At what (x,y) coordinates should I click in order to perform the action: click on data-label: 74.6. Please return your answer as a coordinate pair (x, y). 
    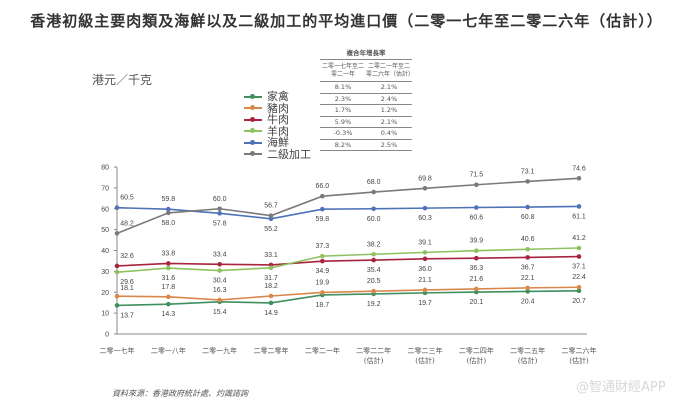
    Looking at the image, I should click on (579, 168).